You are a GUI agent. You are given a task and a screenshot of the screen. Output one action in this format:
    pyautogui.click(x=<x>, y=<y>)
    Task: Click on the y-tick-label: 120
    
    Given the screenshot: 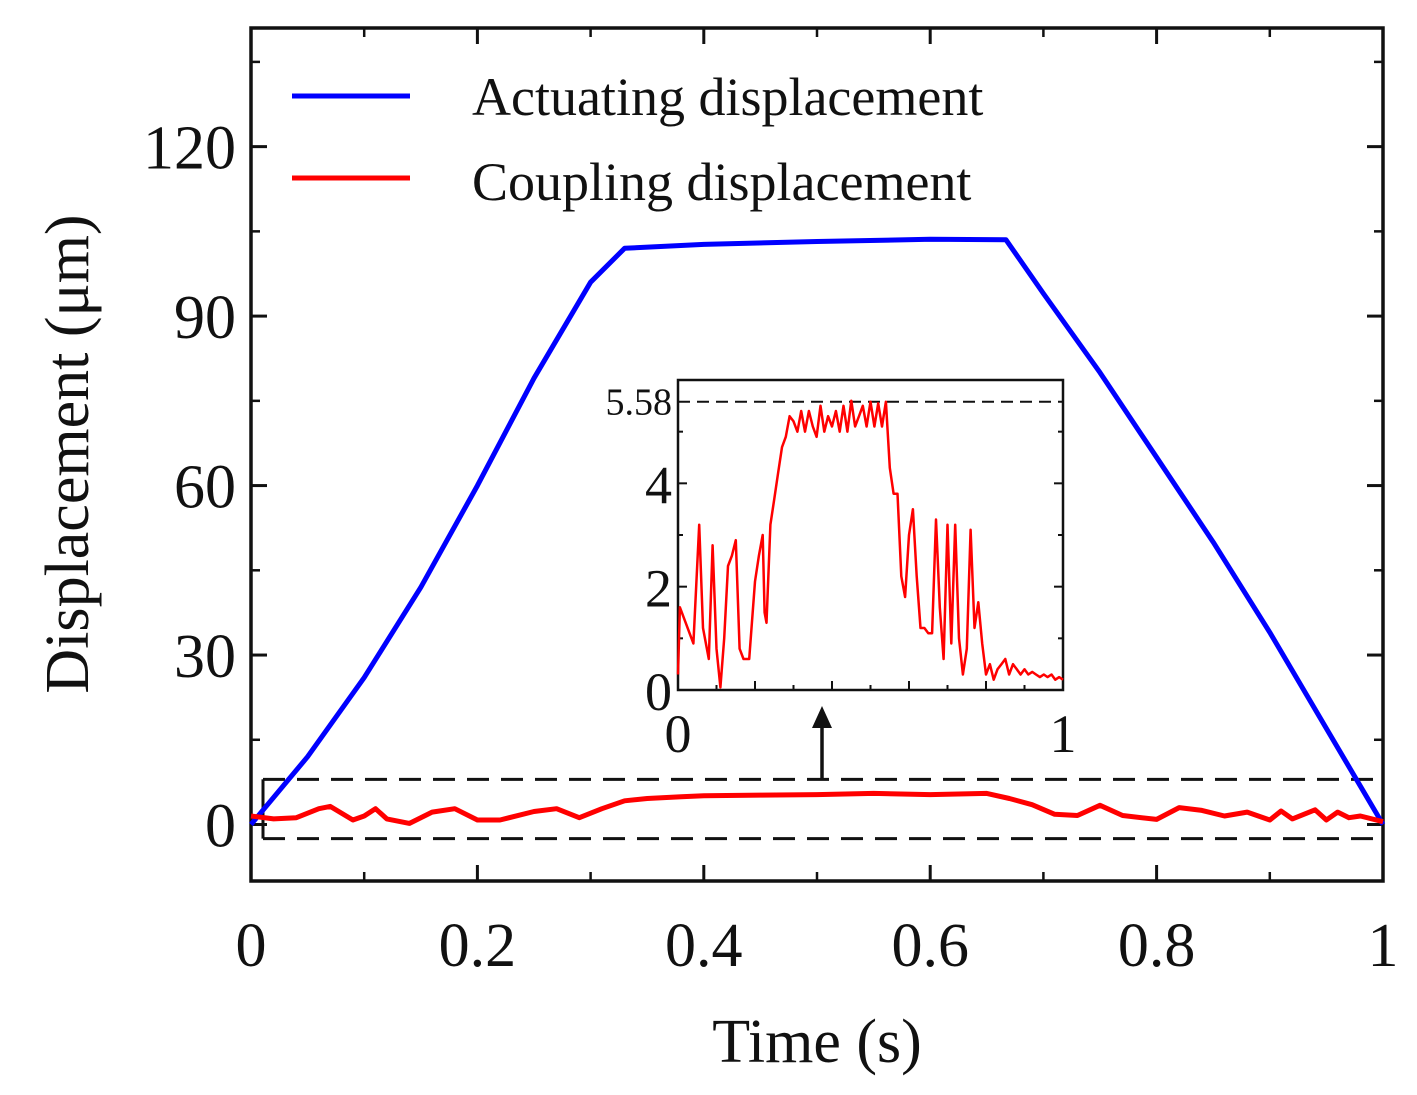 What is the action you would take?
    pyautogui.click(x=189, y=149)
    